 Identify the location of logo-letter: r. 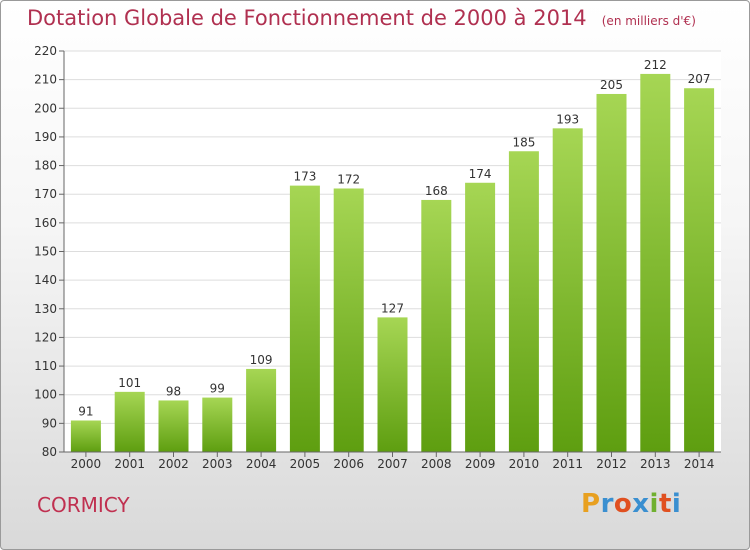
(607, 504).